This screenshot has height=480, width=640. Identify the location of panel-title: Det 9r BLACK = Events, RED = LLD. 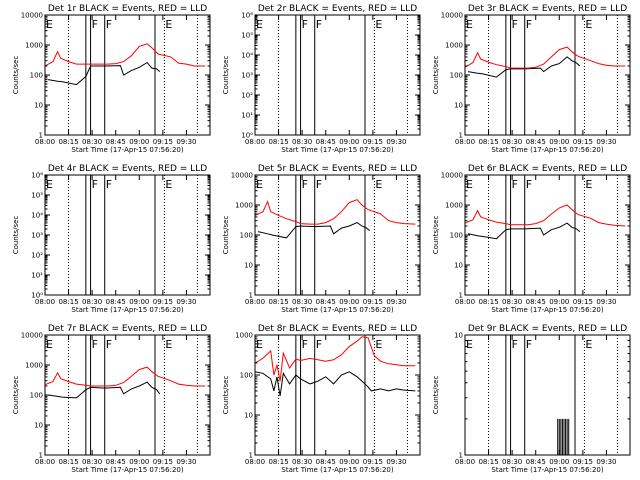
(547, 329).